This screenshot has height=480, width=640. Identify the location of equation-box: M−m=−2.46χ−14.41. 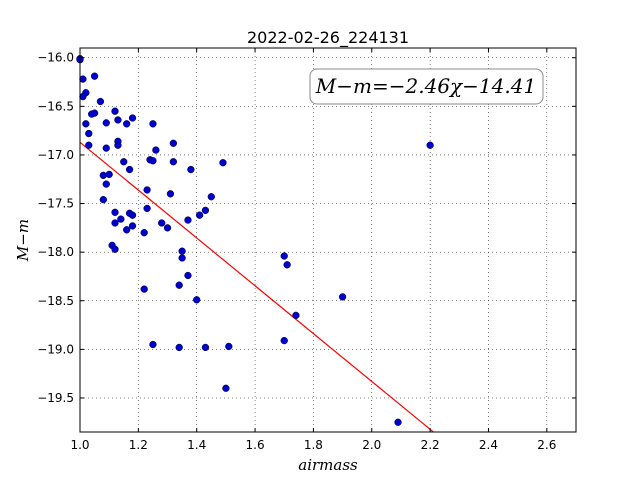
(426, 86).